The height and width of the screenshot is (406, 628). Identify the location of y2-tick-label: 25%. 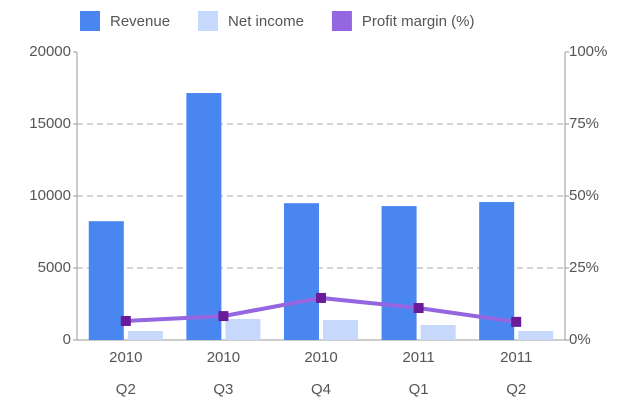
(584, 267).